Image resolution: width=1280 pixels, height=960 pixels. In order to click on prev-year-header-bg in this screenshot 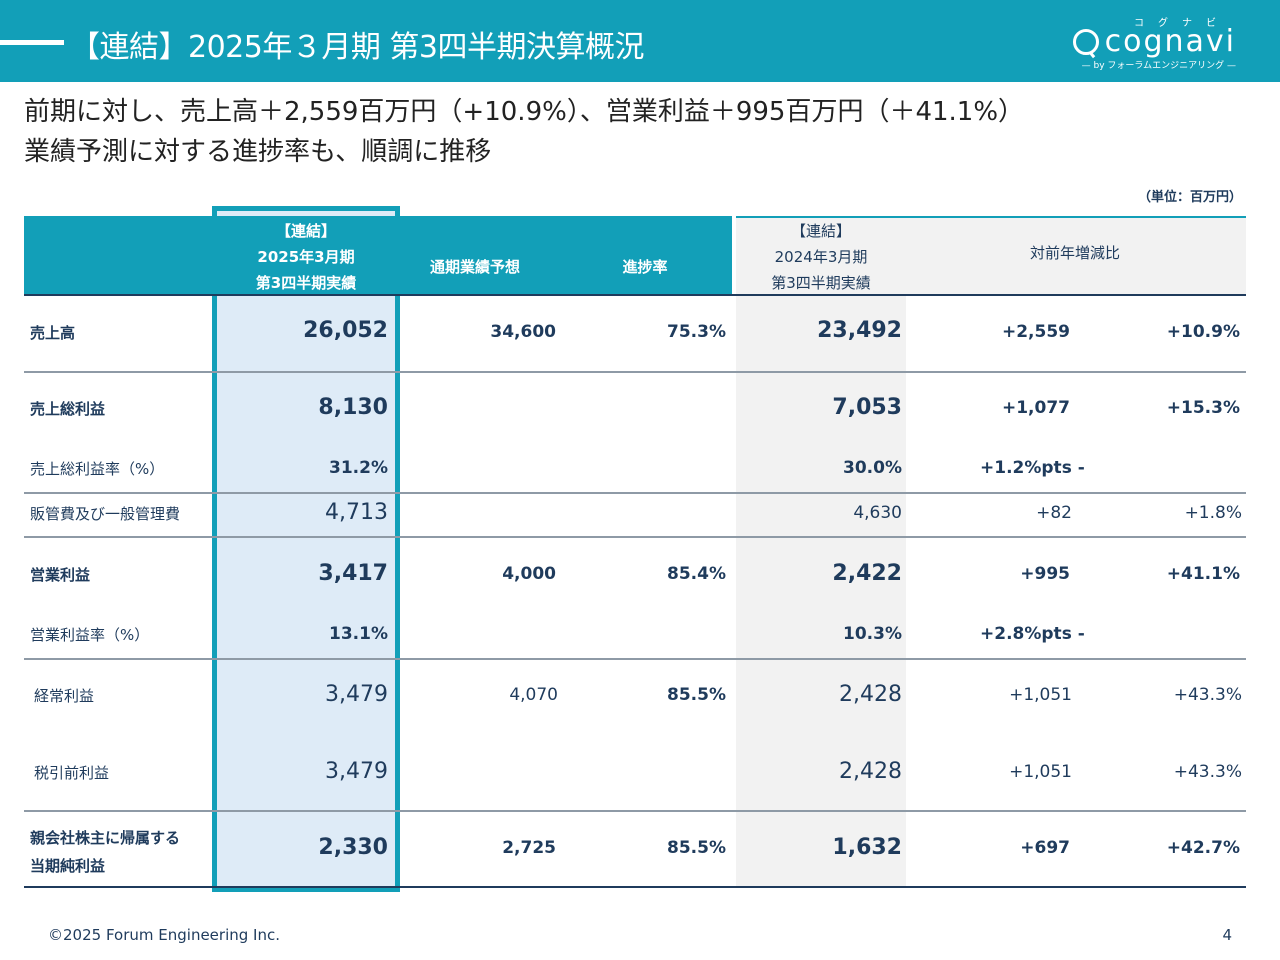, I will do `click(991, 256)`.